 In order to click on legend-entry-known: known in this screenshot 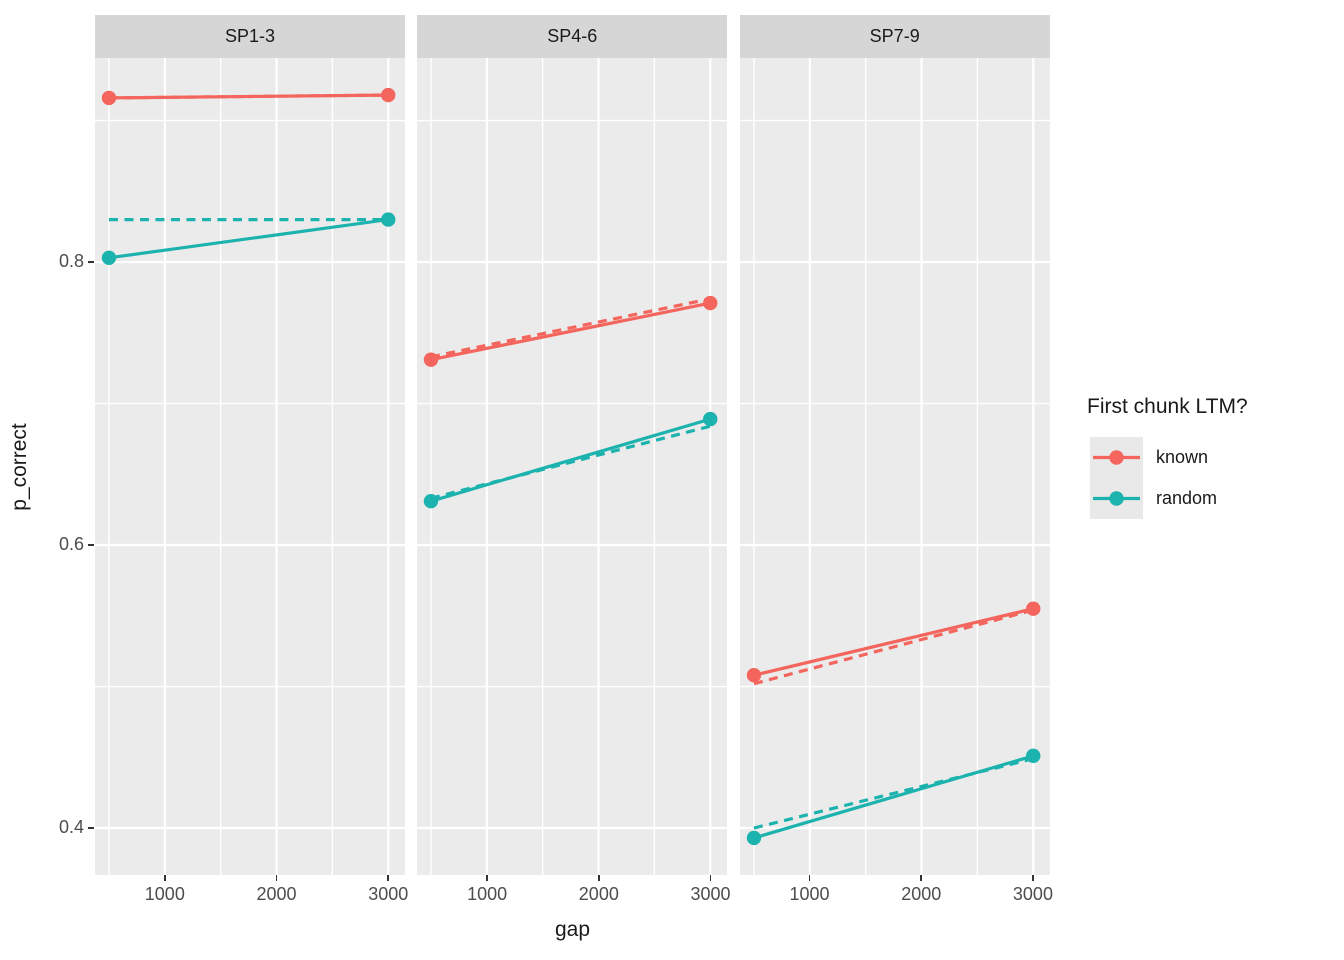, I will do `click(1169, 457)`.